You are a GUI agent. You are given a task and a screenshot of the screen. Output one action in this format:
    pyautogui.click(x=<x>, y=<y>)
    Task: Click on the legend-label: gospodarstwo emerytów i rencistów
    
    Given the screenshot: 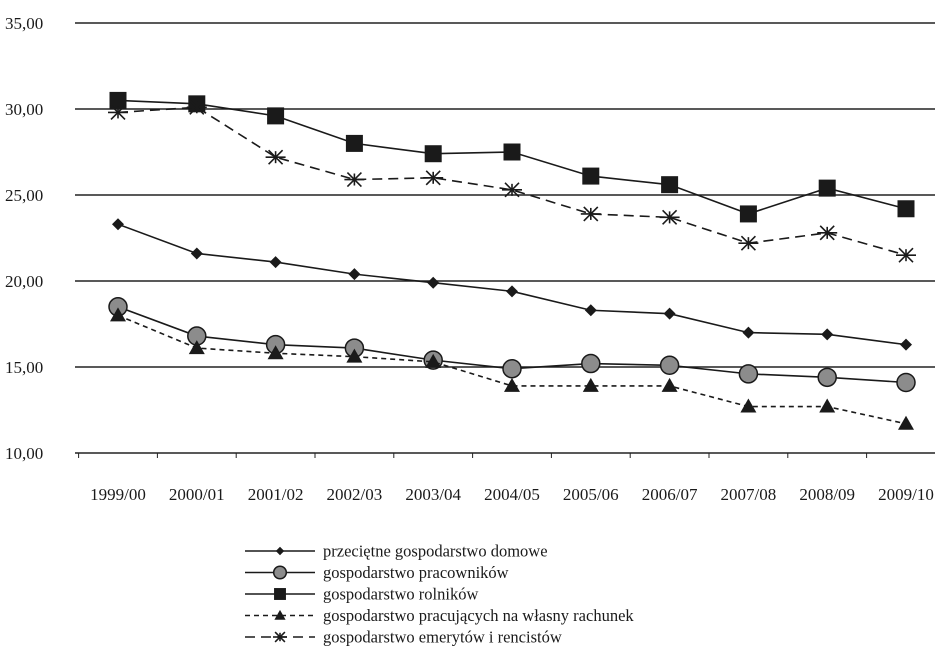 What is the action you would take?
    pyautogui.click(x=442, y=637)
    